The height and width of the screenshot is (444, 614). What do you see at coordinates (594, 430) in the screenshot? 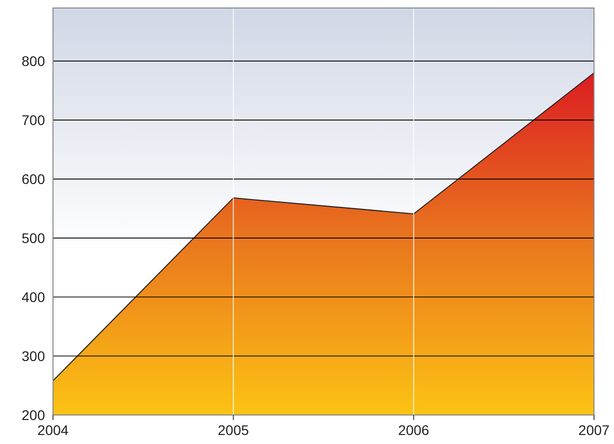
I see `x-tick-label: 2007` at bounding box center [594, 430].